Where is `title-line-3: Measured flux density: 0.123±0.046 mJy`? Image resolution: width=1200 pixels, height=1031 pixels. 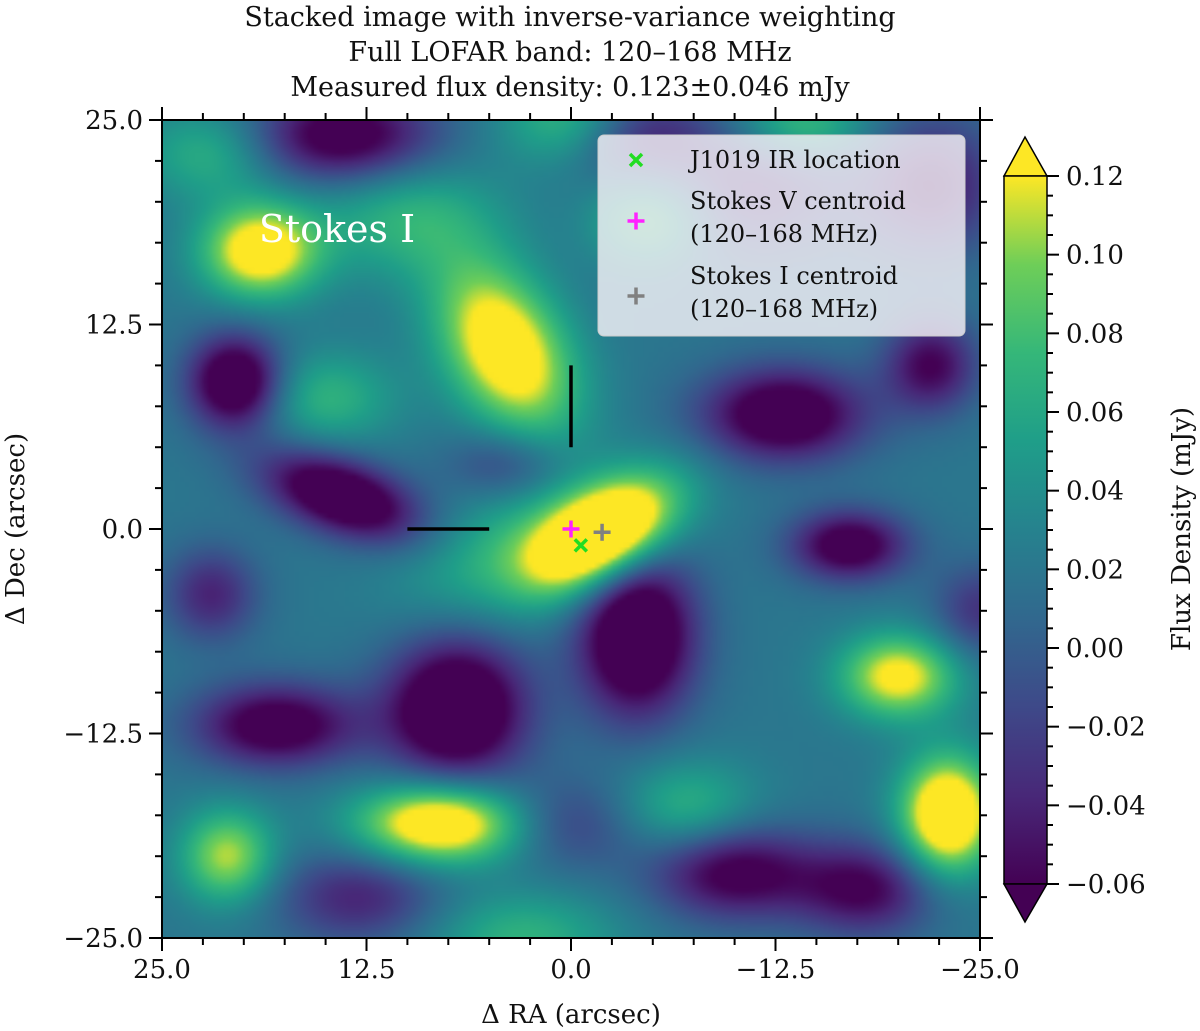
title-line-3: Measured flux density: 0.123±0.046 mJy is located at coordinates (570, 87).